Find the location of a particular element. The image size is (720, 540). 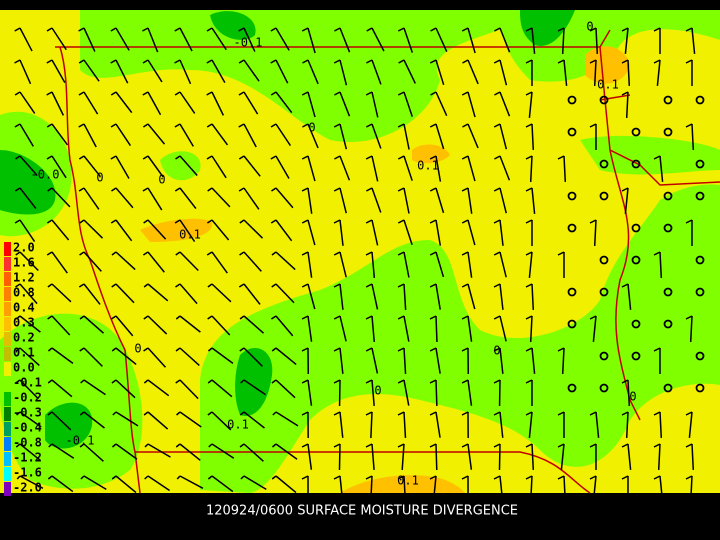

caption: 120924/0600 SURFACE MOISTURE DIVERGENCE is located at coordinates (362, 511).